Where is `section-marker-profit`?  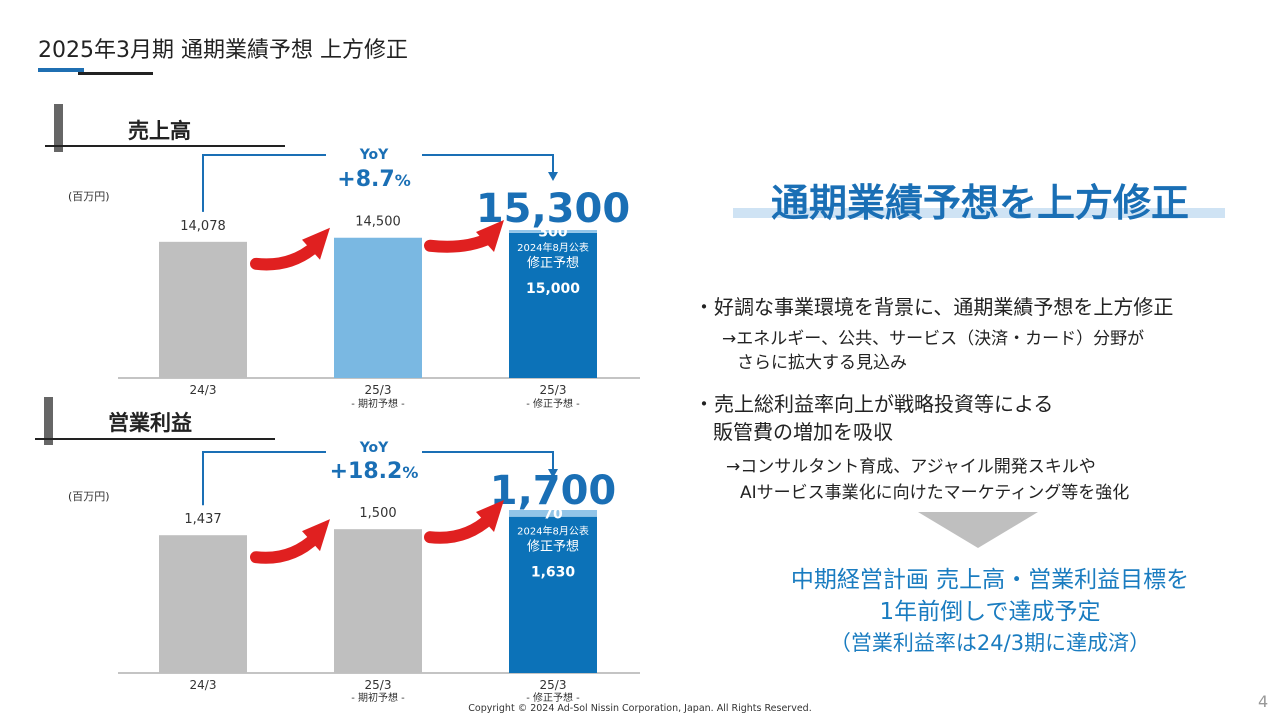 section-marker-profit is located at coordinates (48, 421).